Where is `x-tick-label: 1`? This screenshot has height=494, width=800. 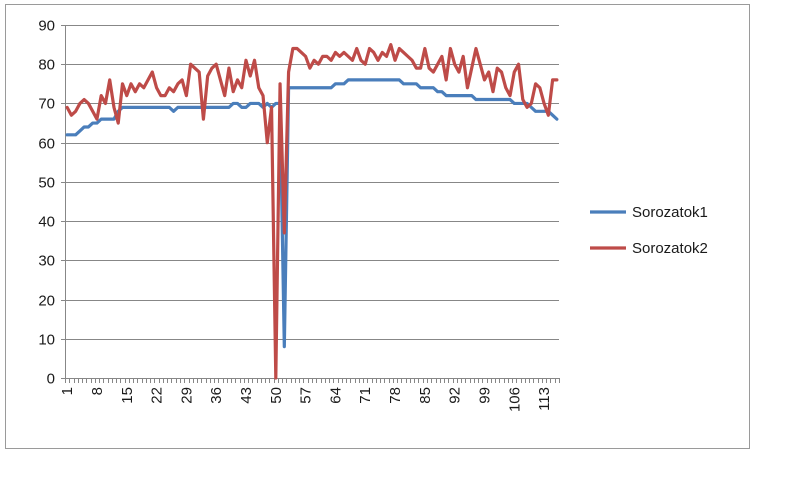 x-tick-label: 1 is located at coordinates (67, 391).